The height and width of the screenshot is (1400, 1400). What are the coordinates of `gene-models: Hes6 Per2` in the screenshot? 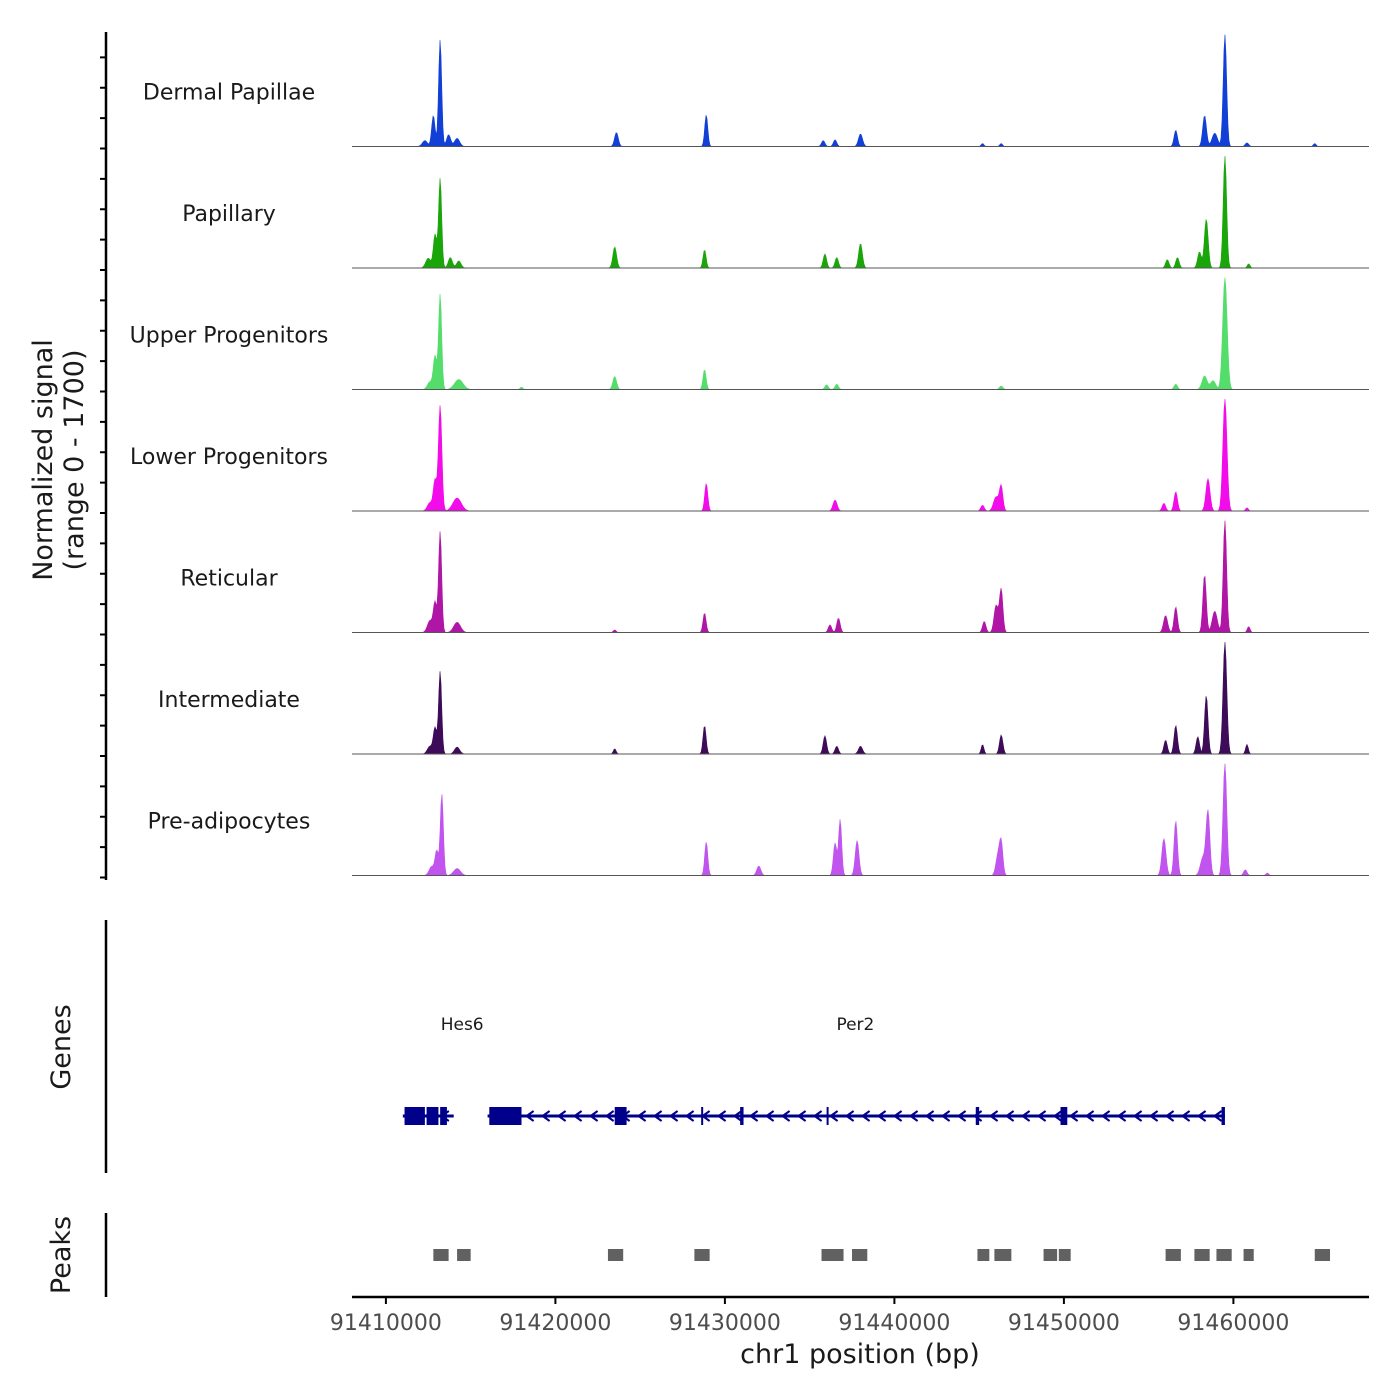 It's located at (813, 1070).